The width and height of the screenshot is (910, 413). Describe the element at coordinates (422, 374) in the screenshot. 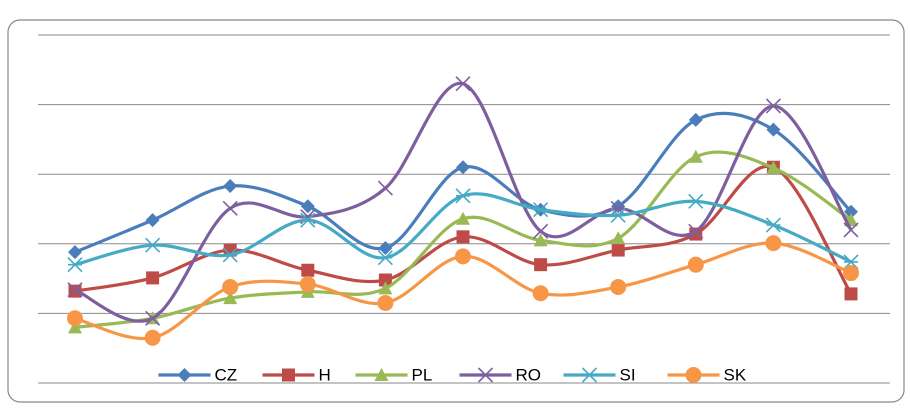

I see `legend-label: PL` at that location.